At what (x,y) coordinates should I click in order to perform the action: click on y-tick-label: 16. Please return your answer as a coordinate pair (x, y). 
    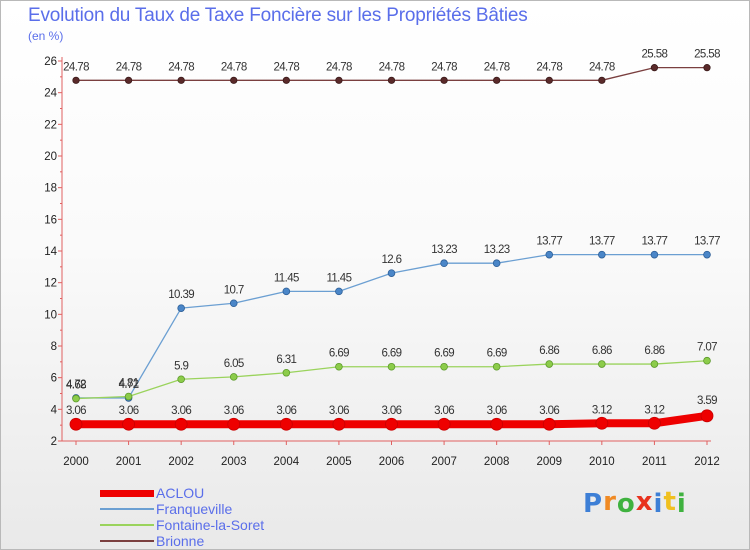
    Looking at the image, I should click on (50, 220).